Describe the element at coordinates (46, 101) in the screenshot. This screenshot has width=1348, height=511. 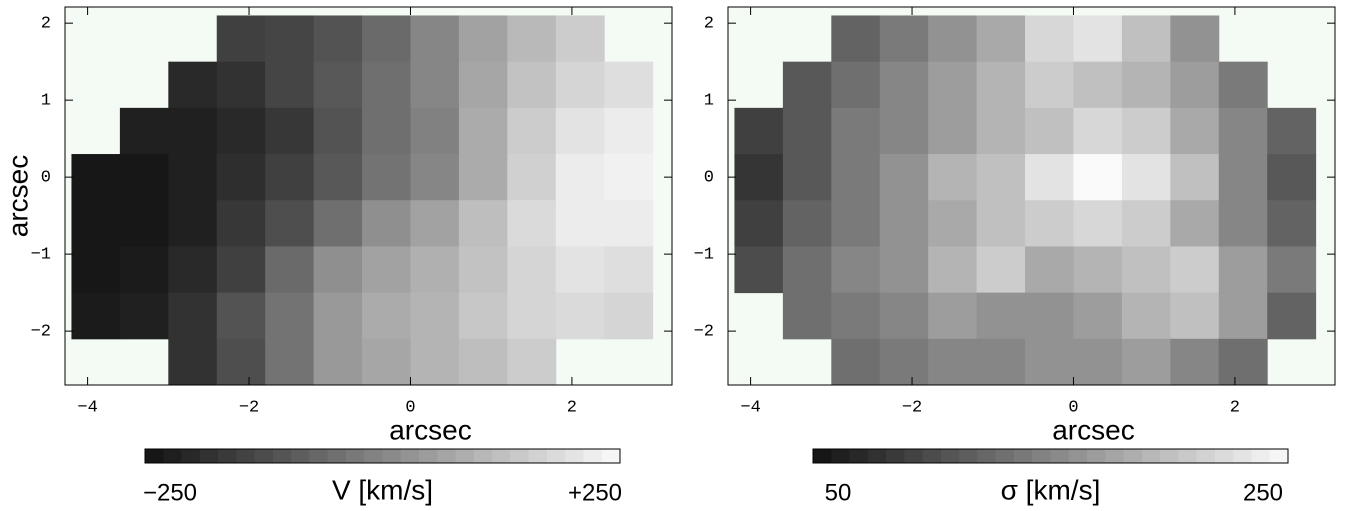
I see `y-tick-label: 1` at that location.